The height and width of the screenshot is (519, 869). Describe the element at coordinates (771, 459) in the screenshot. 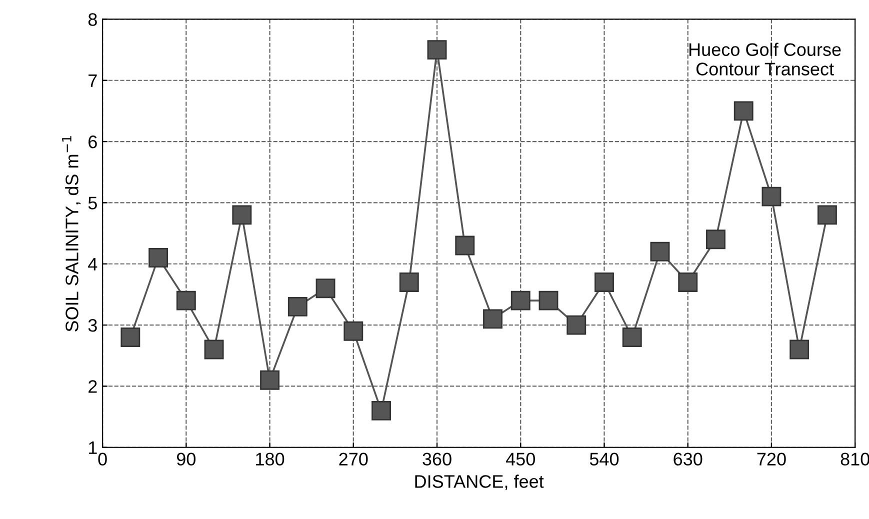

I see `x-tick-label: 720` at that location.